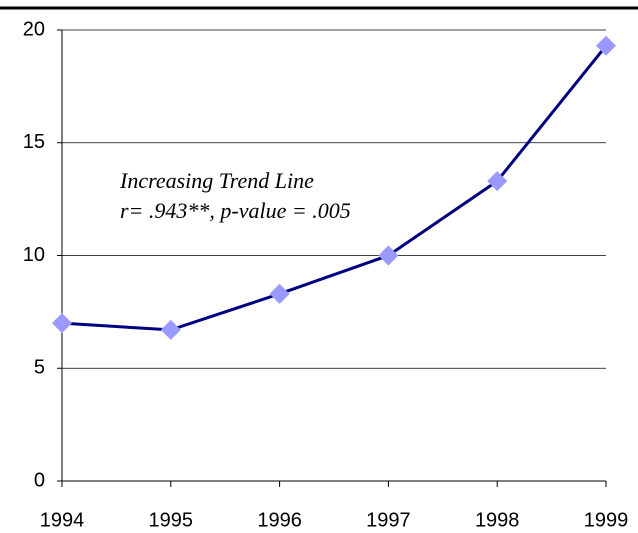  What do you see at coordinates (216, 180) in the screenshot?
I see `annotation: Increasing Trend Line` at bounding box center [216, 180].